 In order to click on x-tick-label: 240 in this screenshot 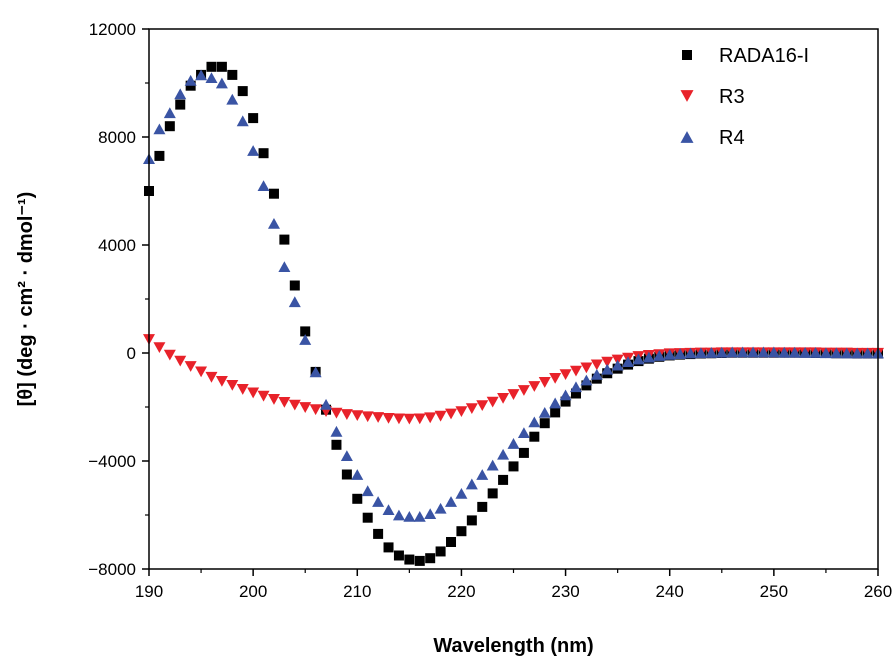, I will do `click(670, 591)`.